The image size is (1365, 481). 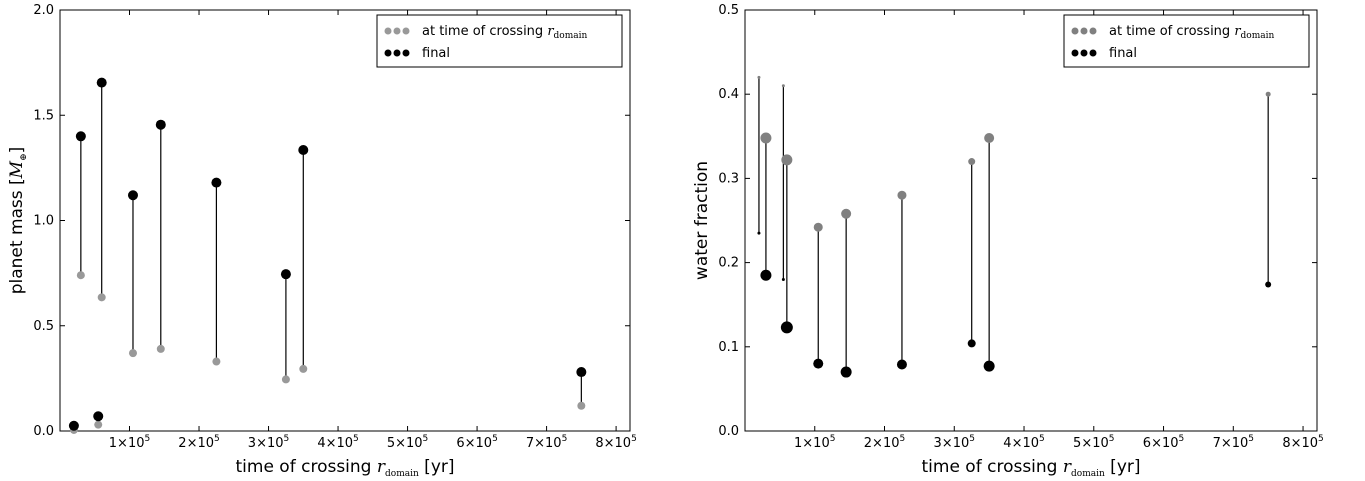 I want to click on y-tick-label: 2.0, so click(x=43, y=10).